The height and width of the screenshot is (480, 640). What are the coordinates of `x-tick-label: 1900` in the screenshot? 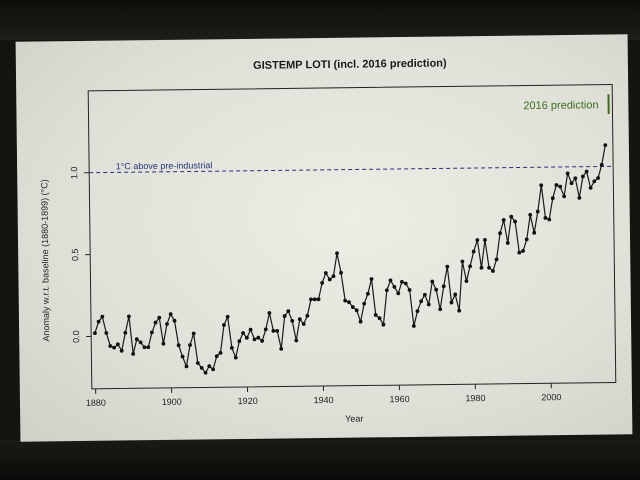 It's located at (172, 402).